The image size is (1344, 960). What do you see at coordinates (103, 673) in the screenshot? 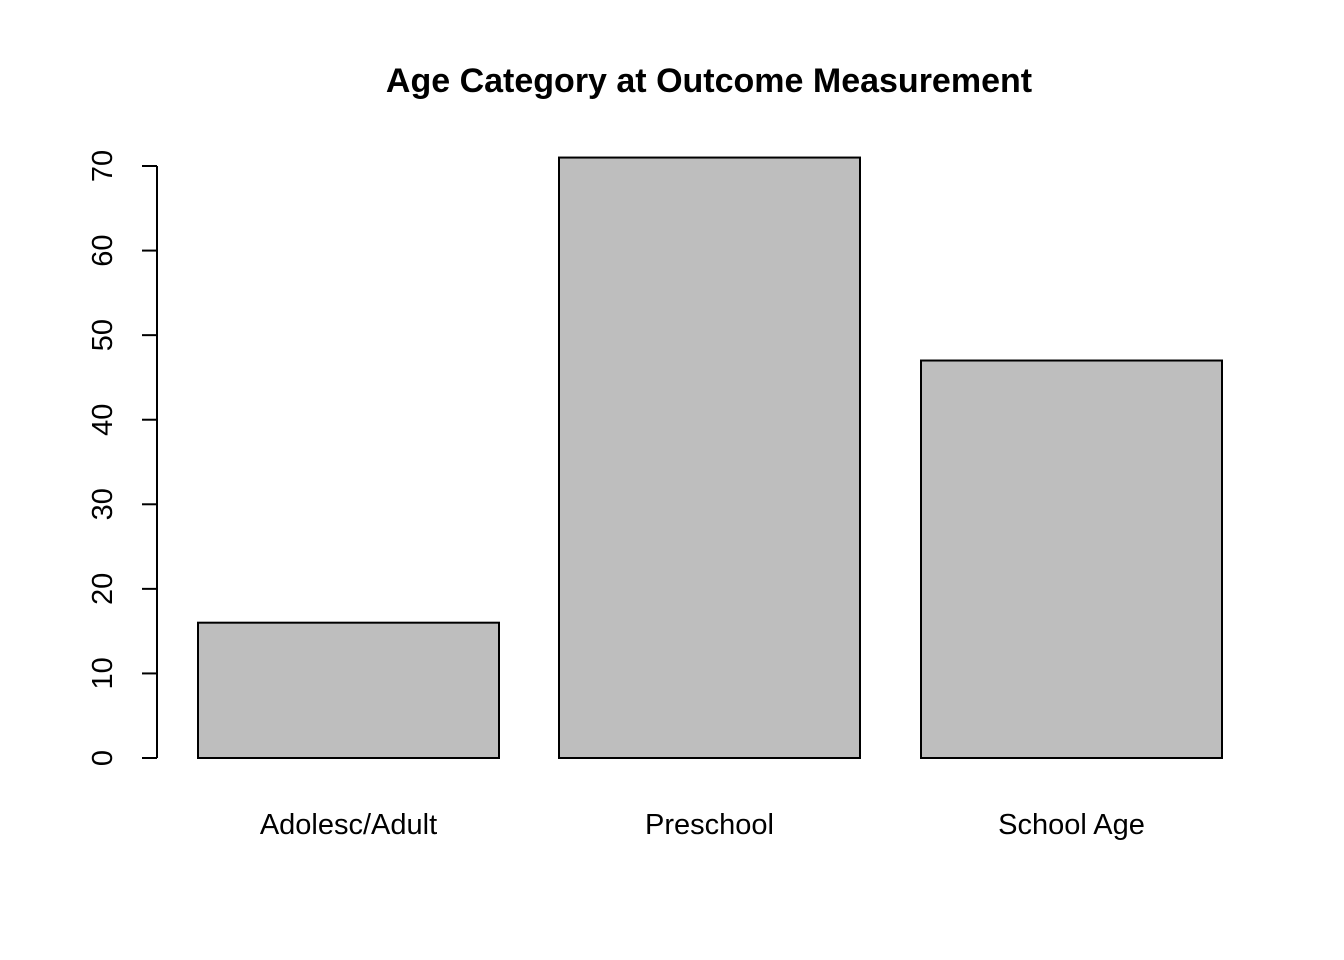
I see `y-tick-label: 10` at bounding box center [103, 673].